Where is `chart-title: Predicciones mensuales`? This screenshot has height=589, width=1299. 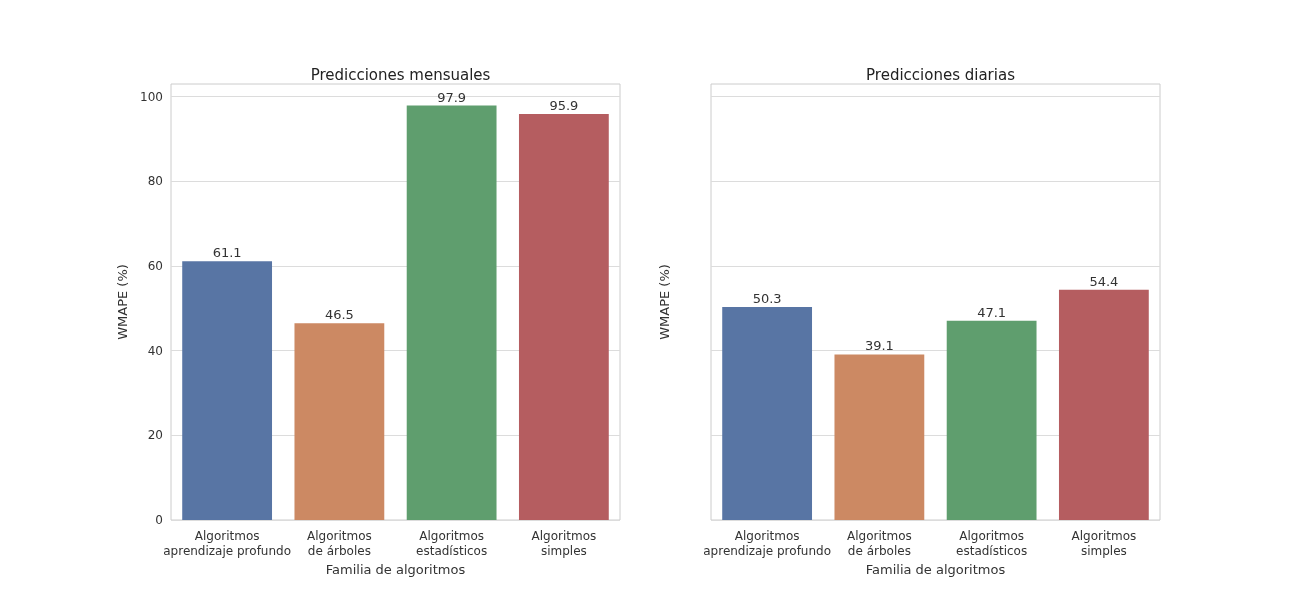 chart-title: Predicciones mensuales is located at coordinates (400, 74).